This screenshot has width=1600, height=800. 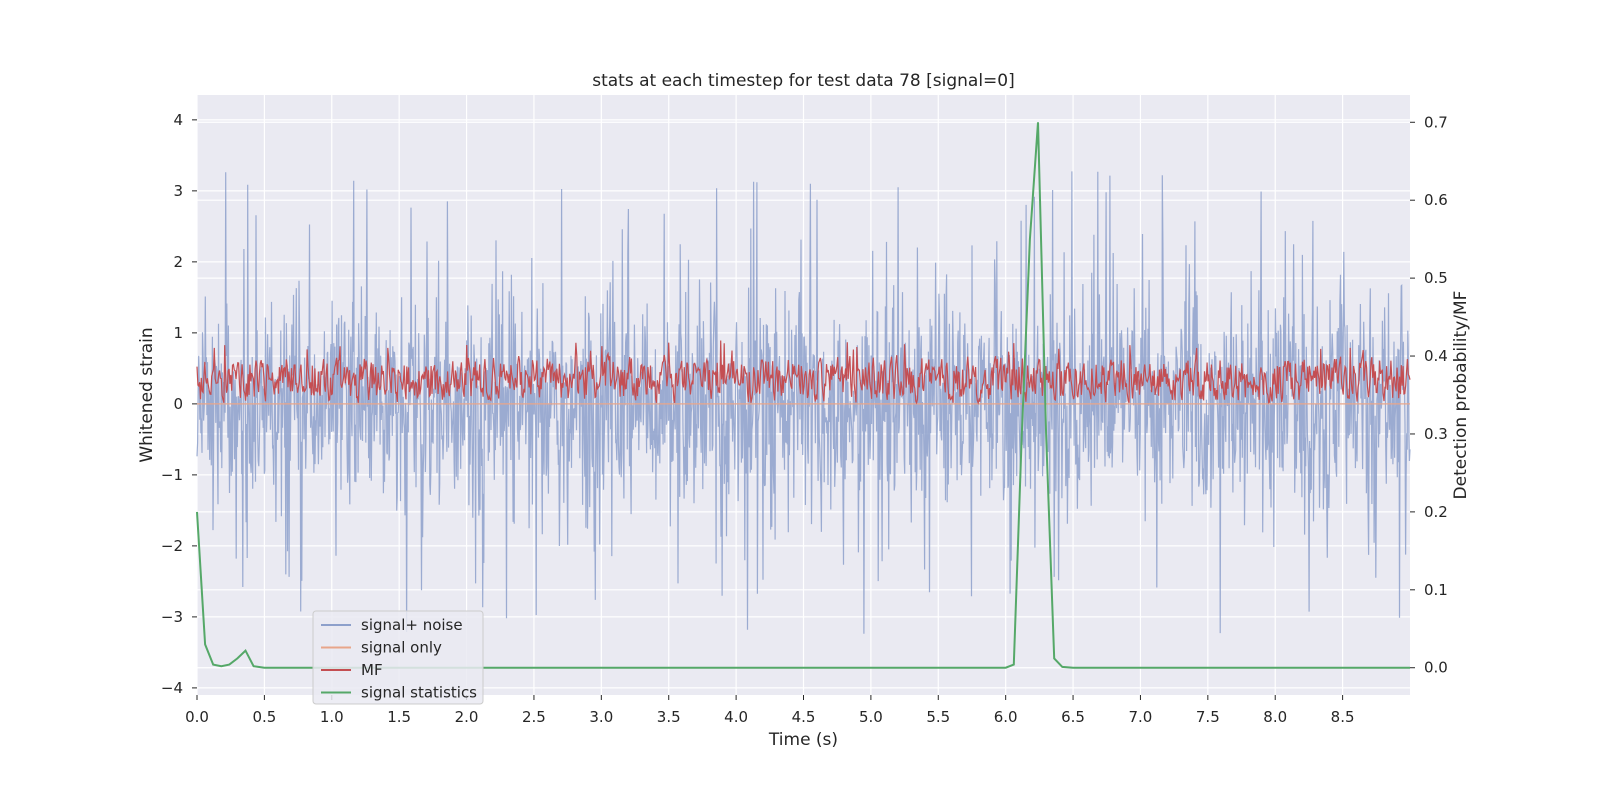 I want to click on x-tick-label: 5.0, so click(x=871, y=717).